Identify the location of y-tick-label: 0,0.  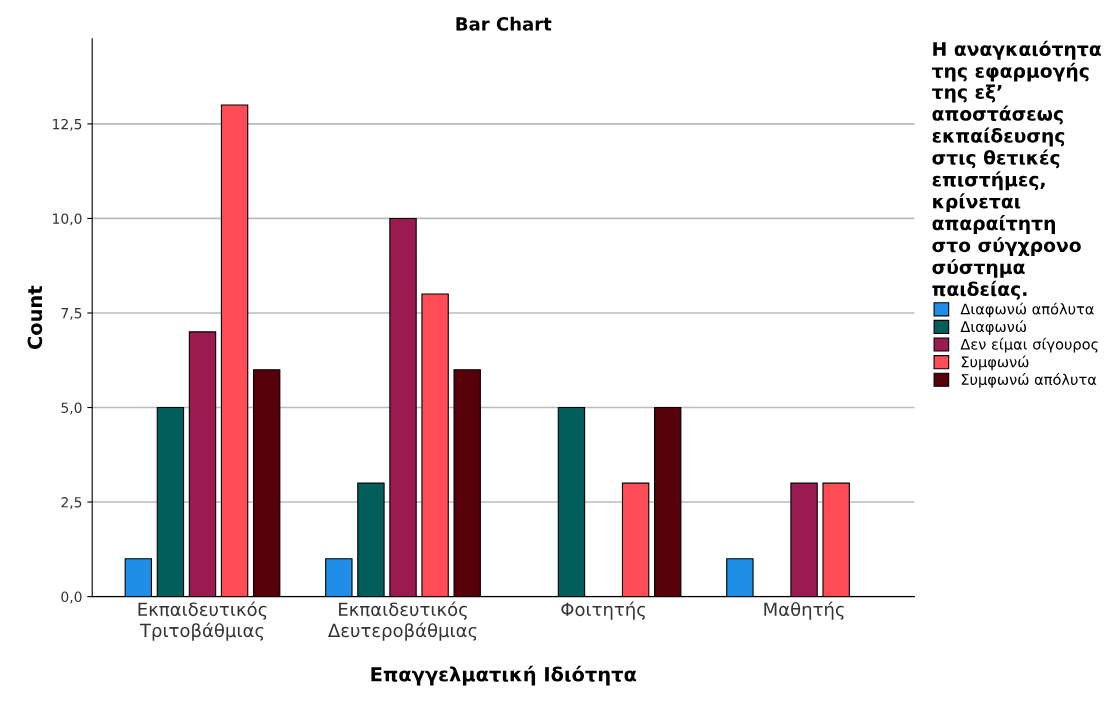
(71, 597).